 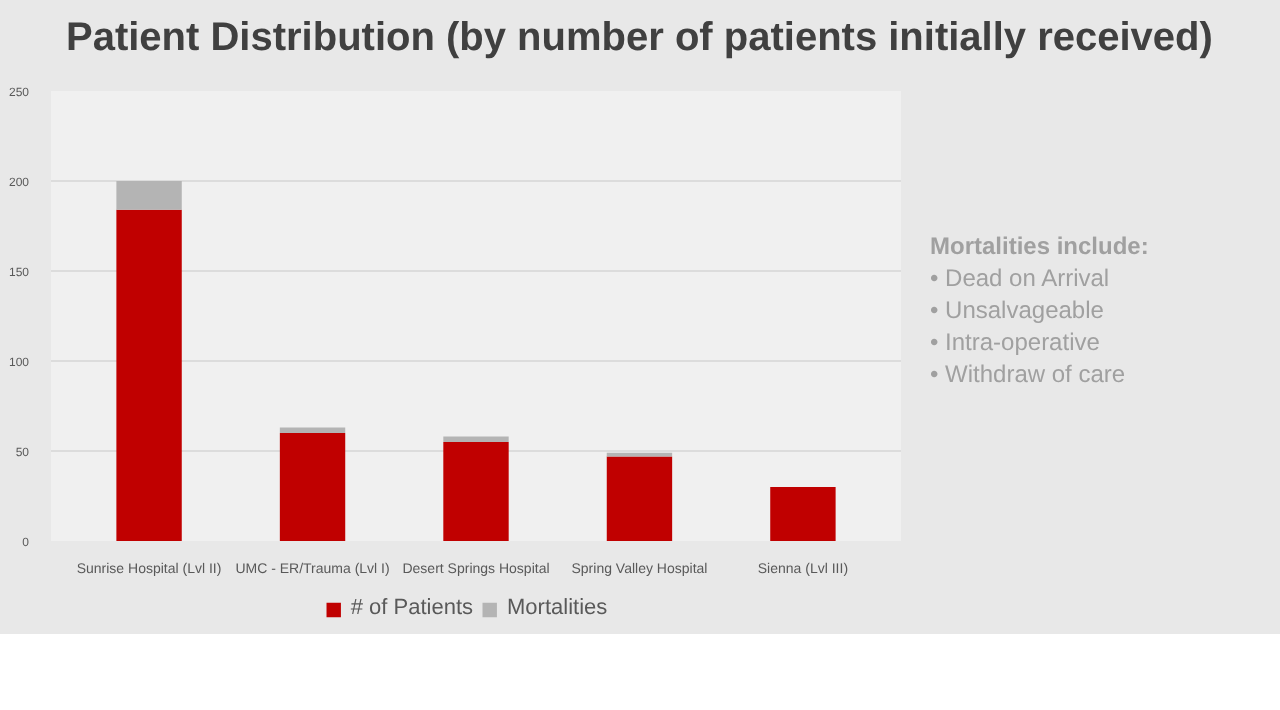 What do you see at coordinates (1039, 246) in the screenshot?
I see `text: Mortalities include:` at bounding box center [1039, 246].